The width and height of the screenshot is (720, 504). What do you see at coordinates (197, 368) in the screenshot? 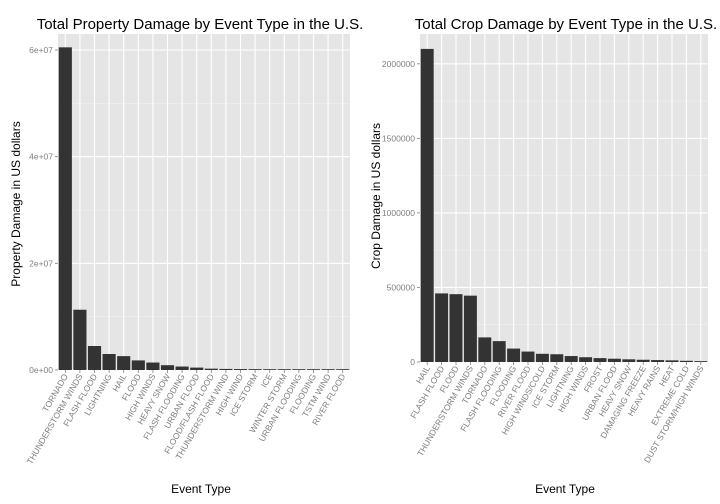
I see `bar-property-urban-flood` at bounding box center [197, 368].